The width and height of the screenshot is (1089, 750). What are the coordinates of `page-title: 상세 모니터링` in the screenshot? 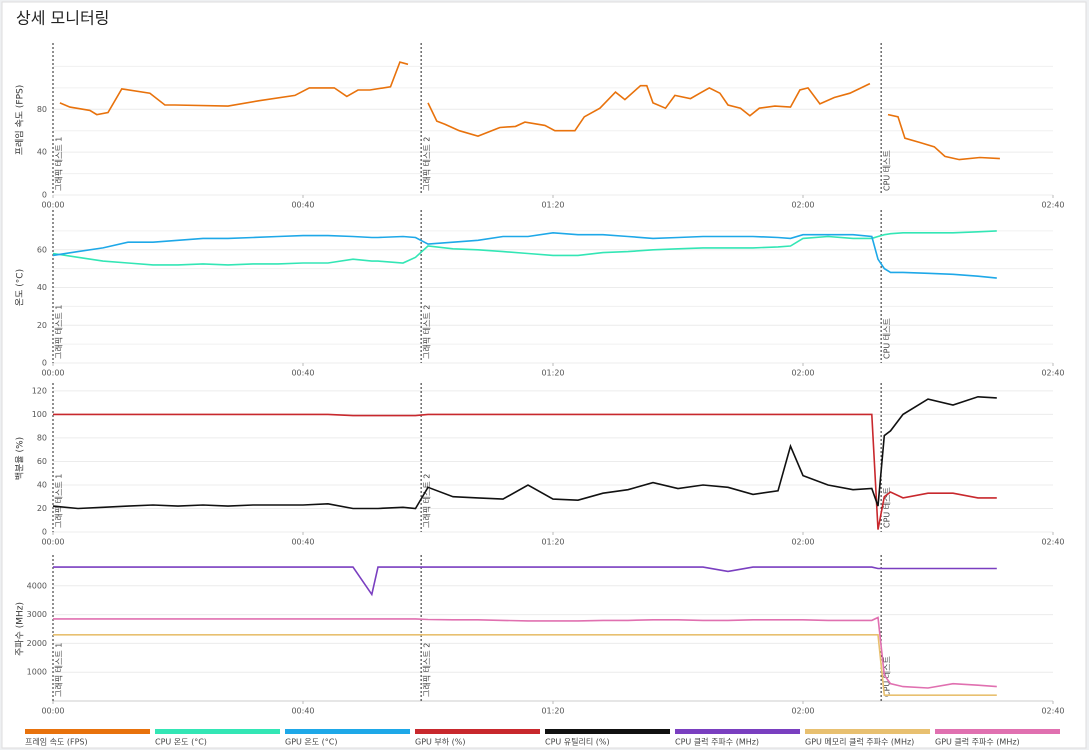 It's located at (62, 18).